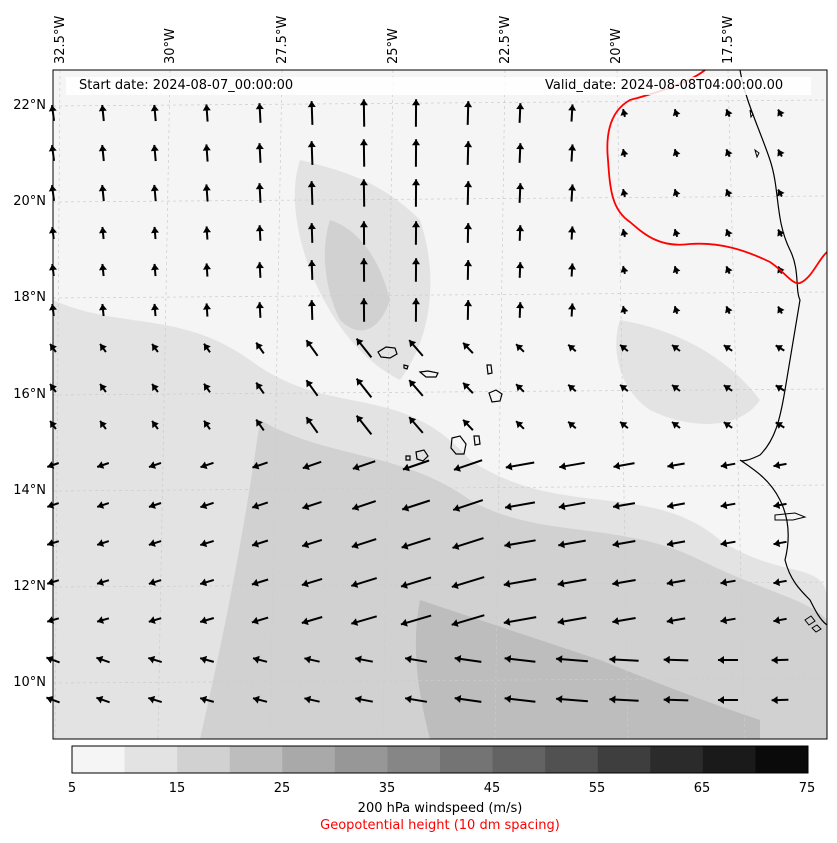 The height and width of the screenshot is (843, 837). Describe the element at coordinates (72, 788) in the screenshot. I see `colorbar-tick-5: 5` at that location.